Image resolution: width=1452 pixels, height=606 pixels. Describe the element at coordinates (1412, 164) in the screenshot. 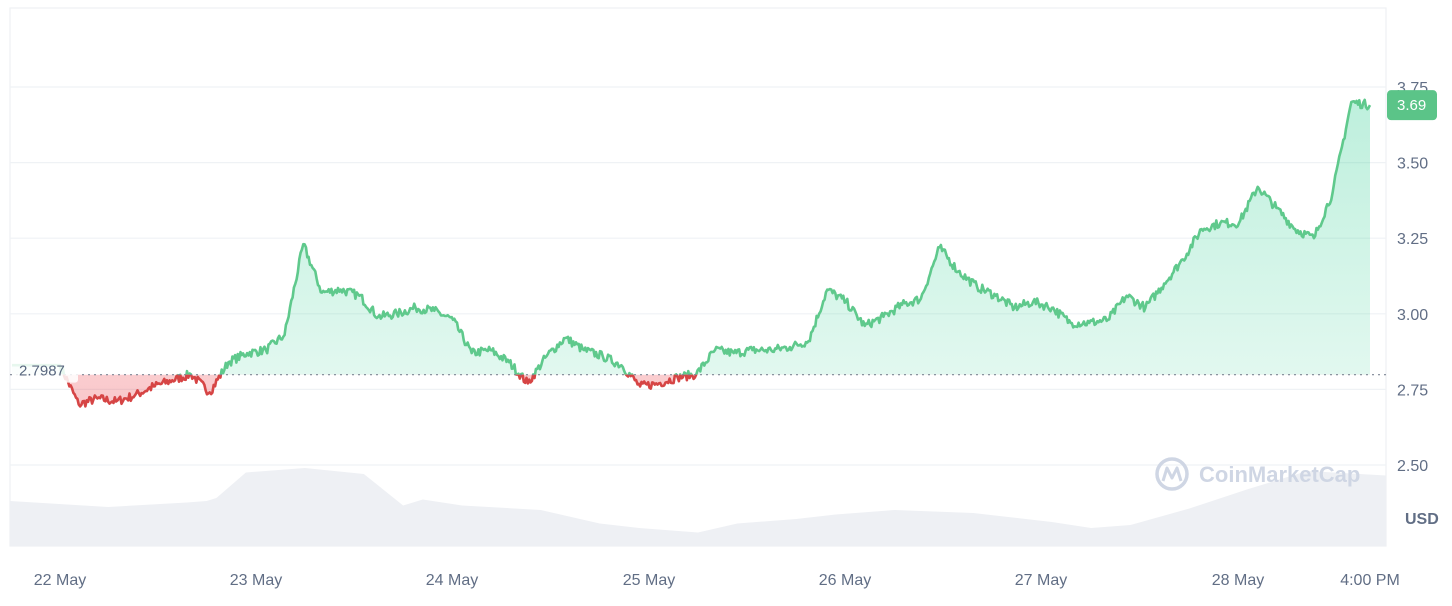

I see `y-tick-label: 3.50` at that location.